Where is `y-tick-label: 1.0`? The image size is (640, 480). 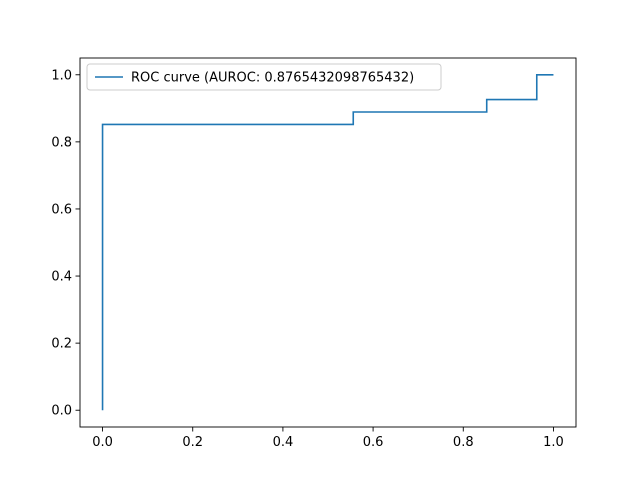 y-tick-label: 1.0 is located at coordinates (61, 75).